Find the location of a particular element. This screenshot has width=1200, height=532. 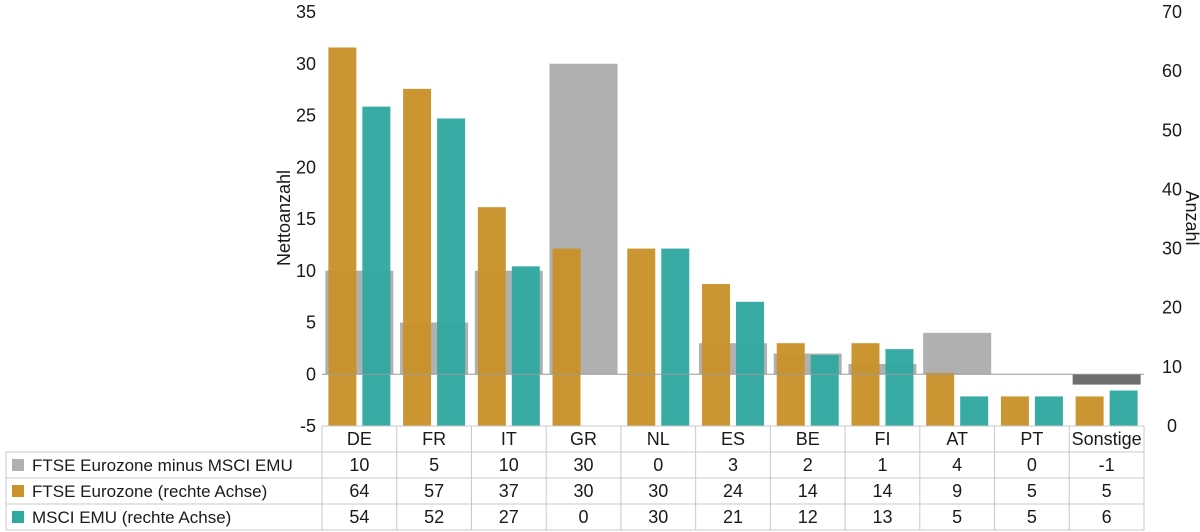

right-axis-title: Anzahl is located at coordinates (1191, 217).